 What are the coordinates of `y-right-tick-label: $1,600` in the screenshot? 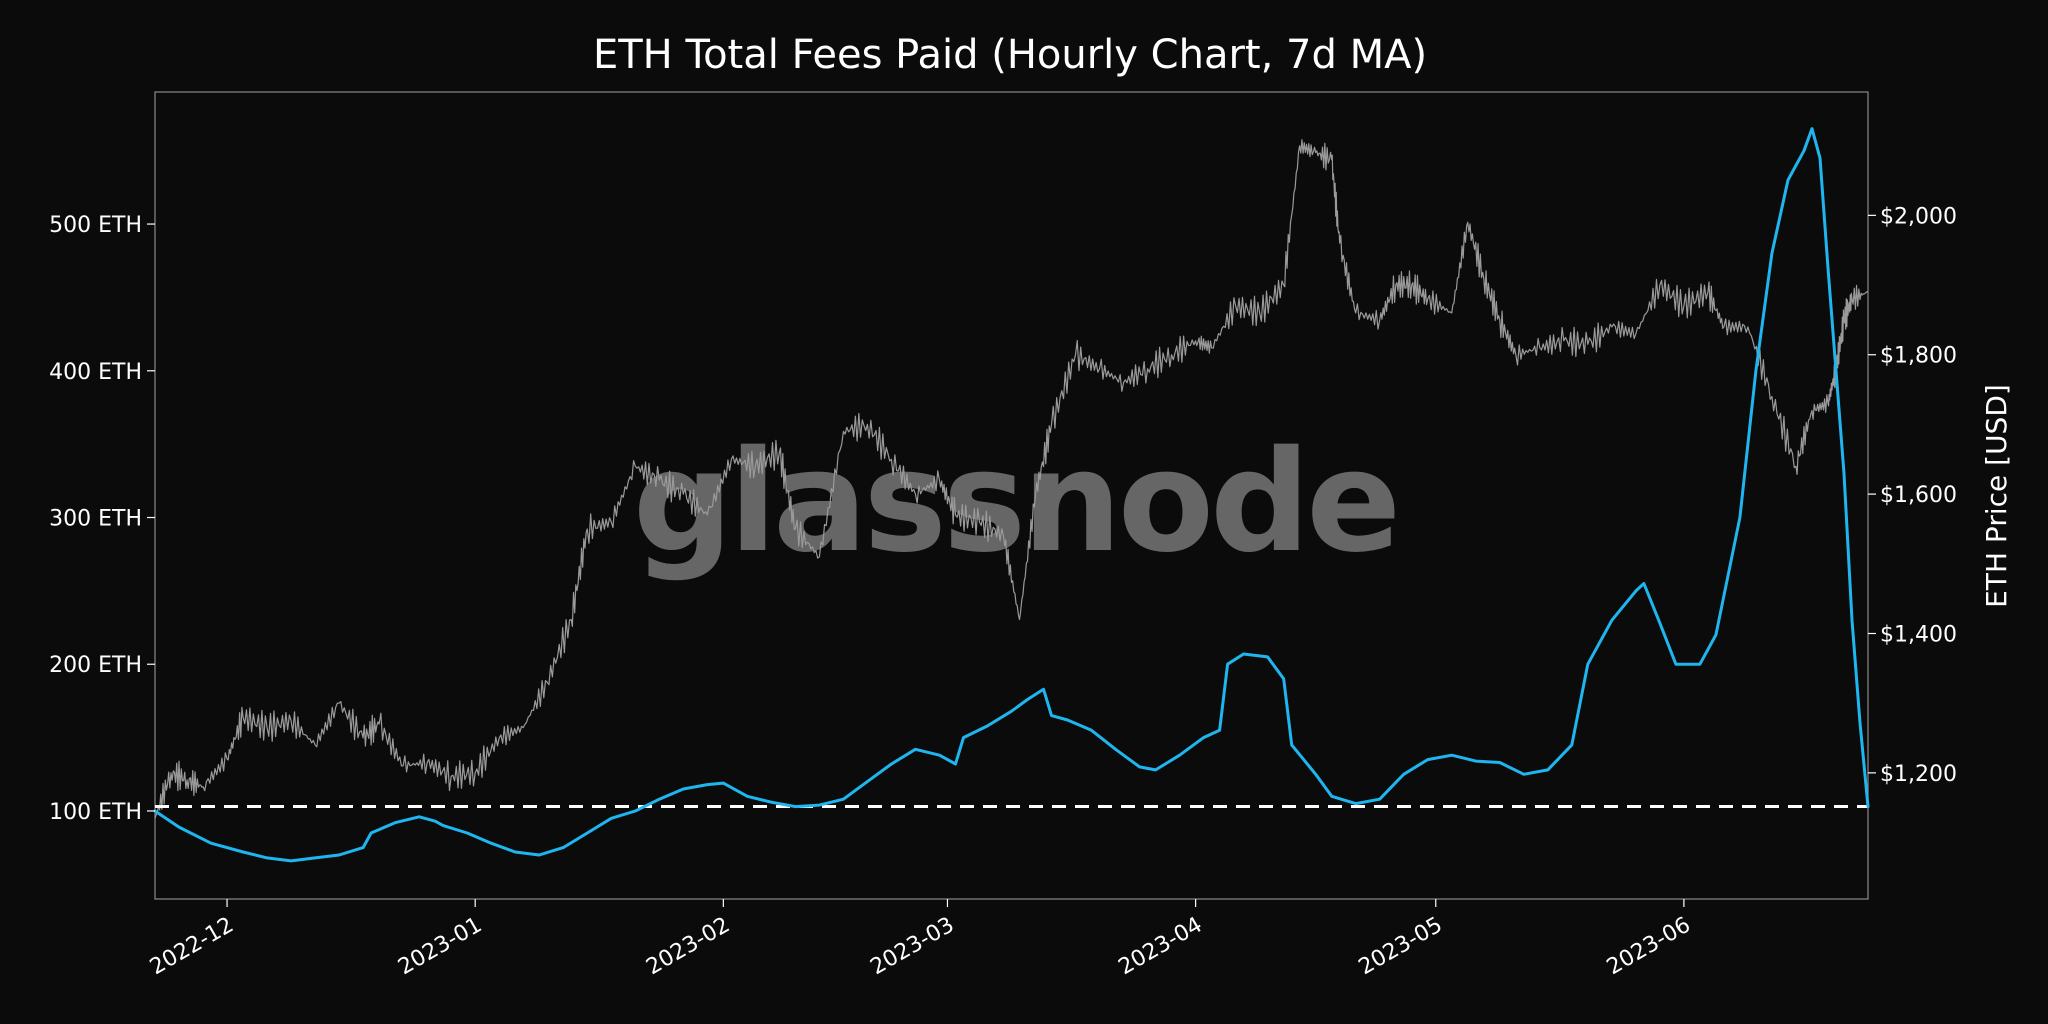 It's located at (1918, 495).